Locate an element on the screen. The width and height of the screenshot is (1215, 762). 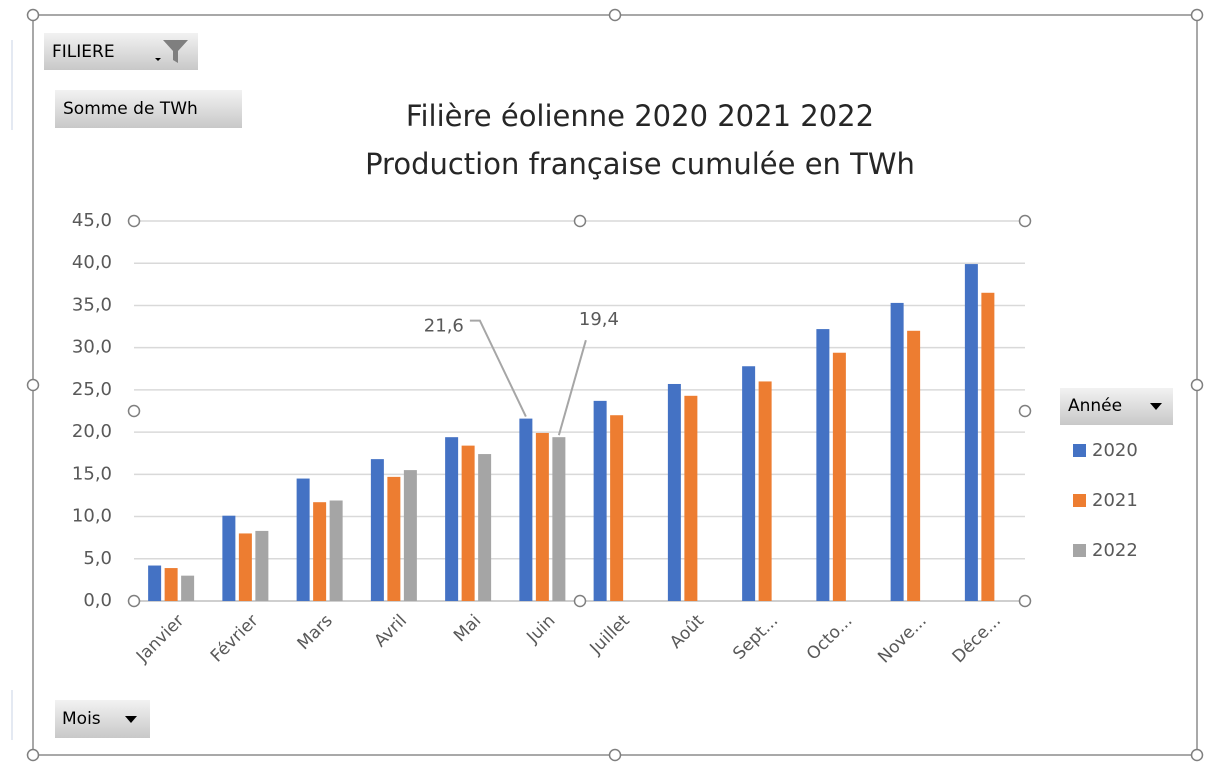
button-label: Année is located at coordinates (1095, 406).